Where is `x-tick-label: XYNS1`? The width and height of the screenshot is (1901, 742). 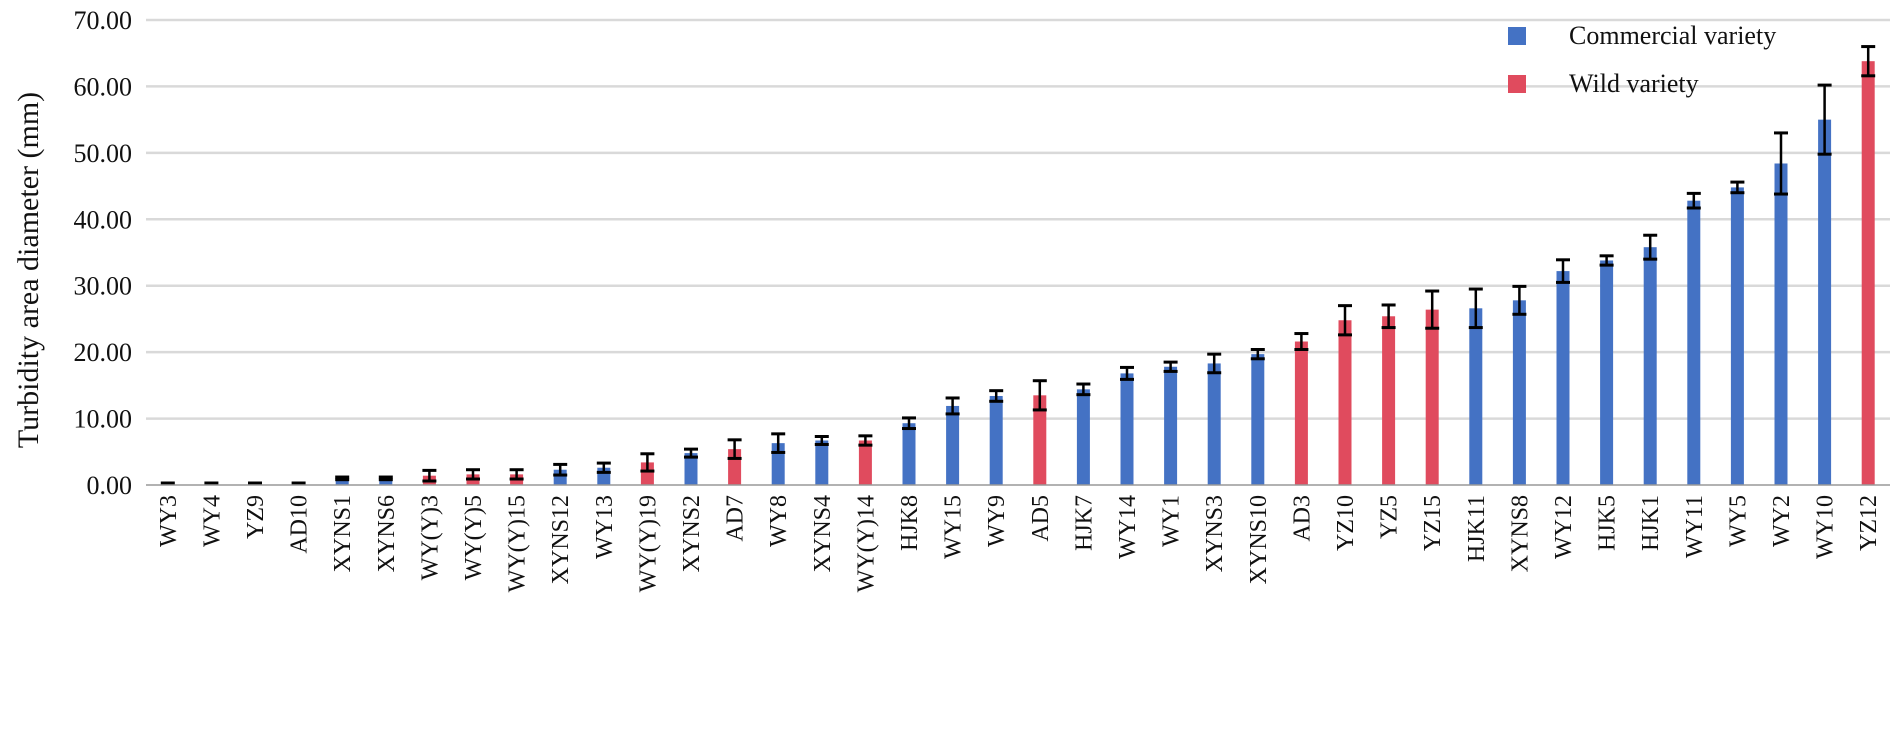 x-tick-label: XYNS1 is located at coordinates (343, 533).